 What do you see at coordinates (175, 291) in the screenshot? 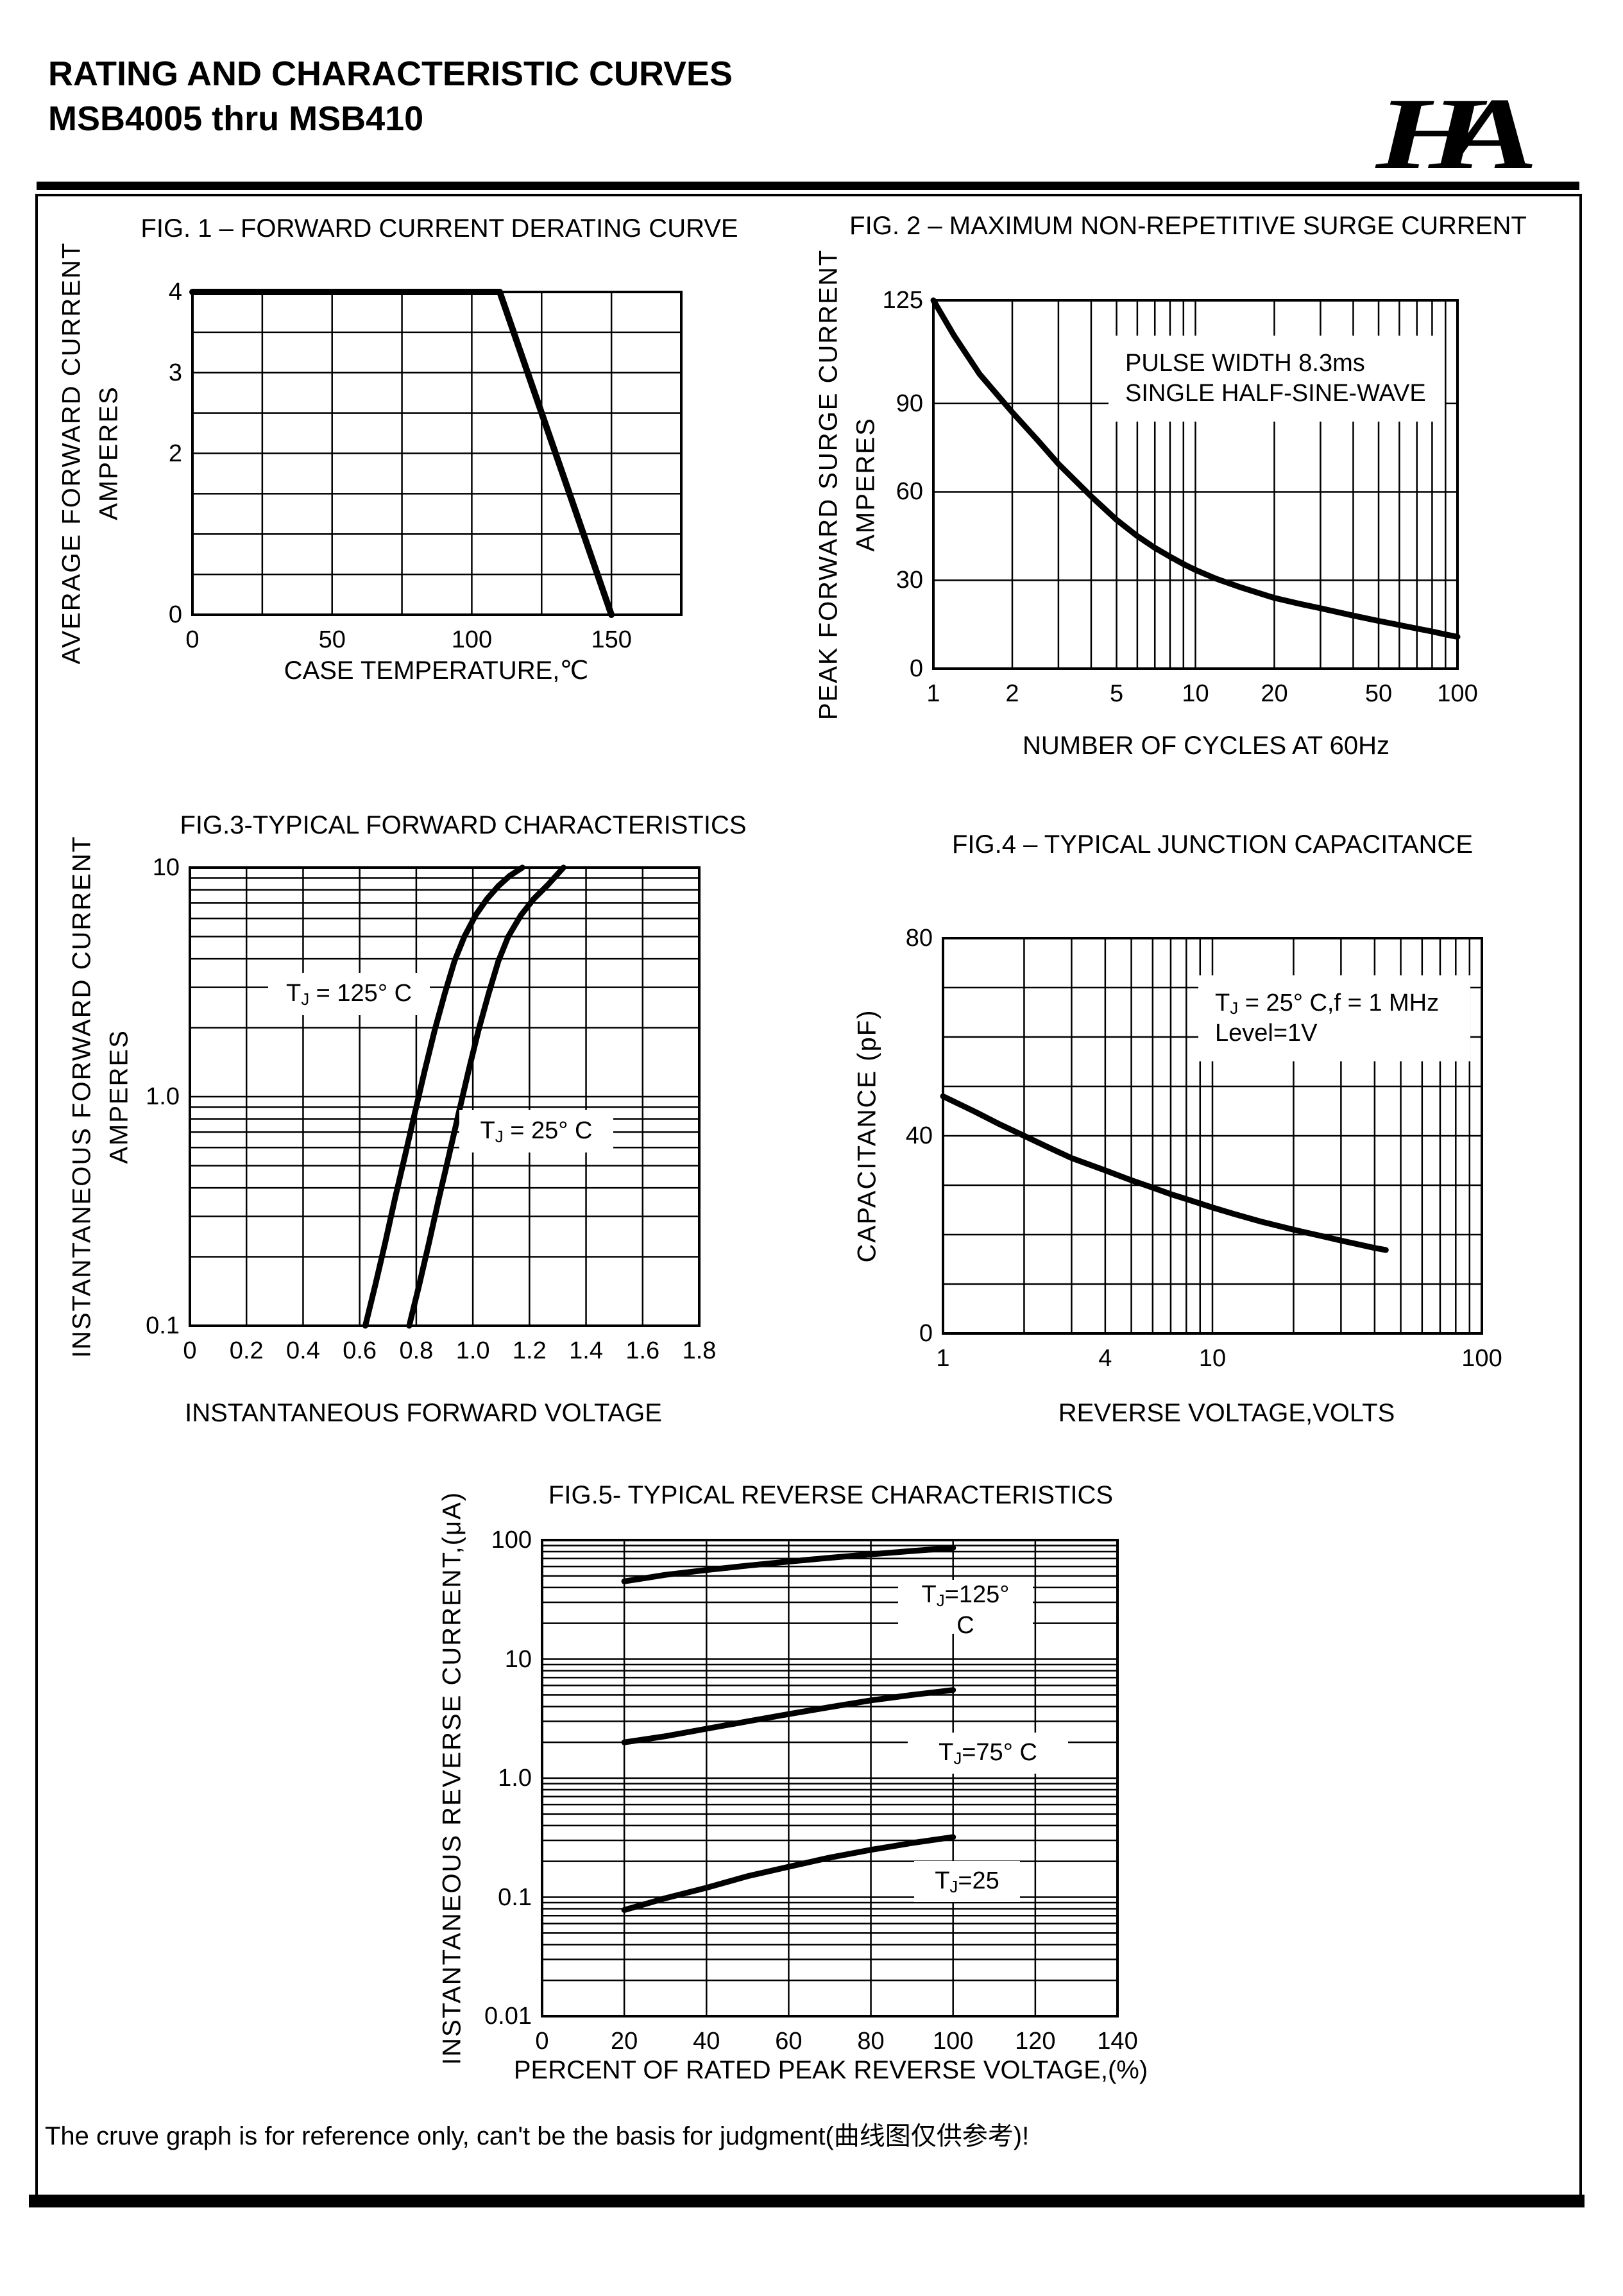
I see `fig1-ytick-4: 4` at bounding box center [175, 291].